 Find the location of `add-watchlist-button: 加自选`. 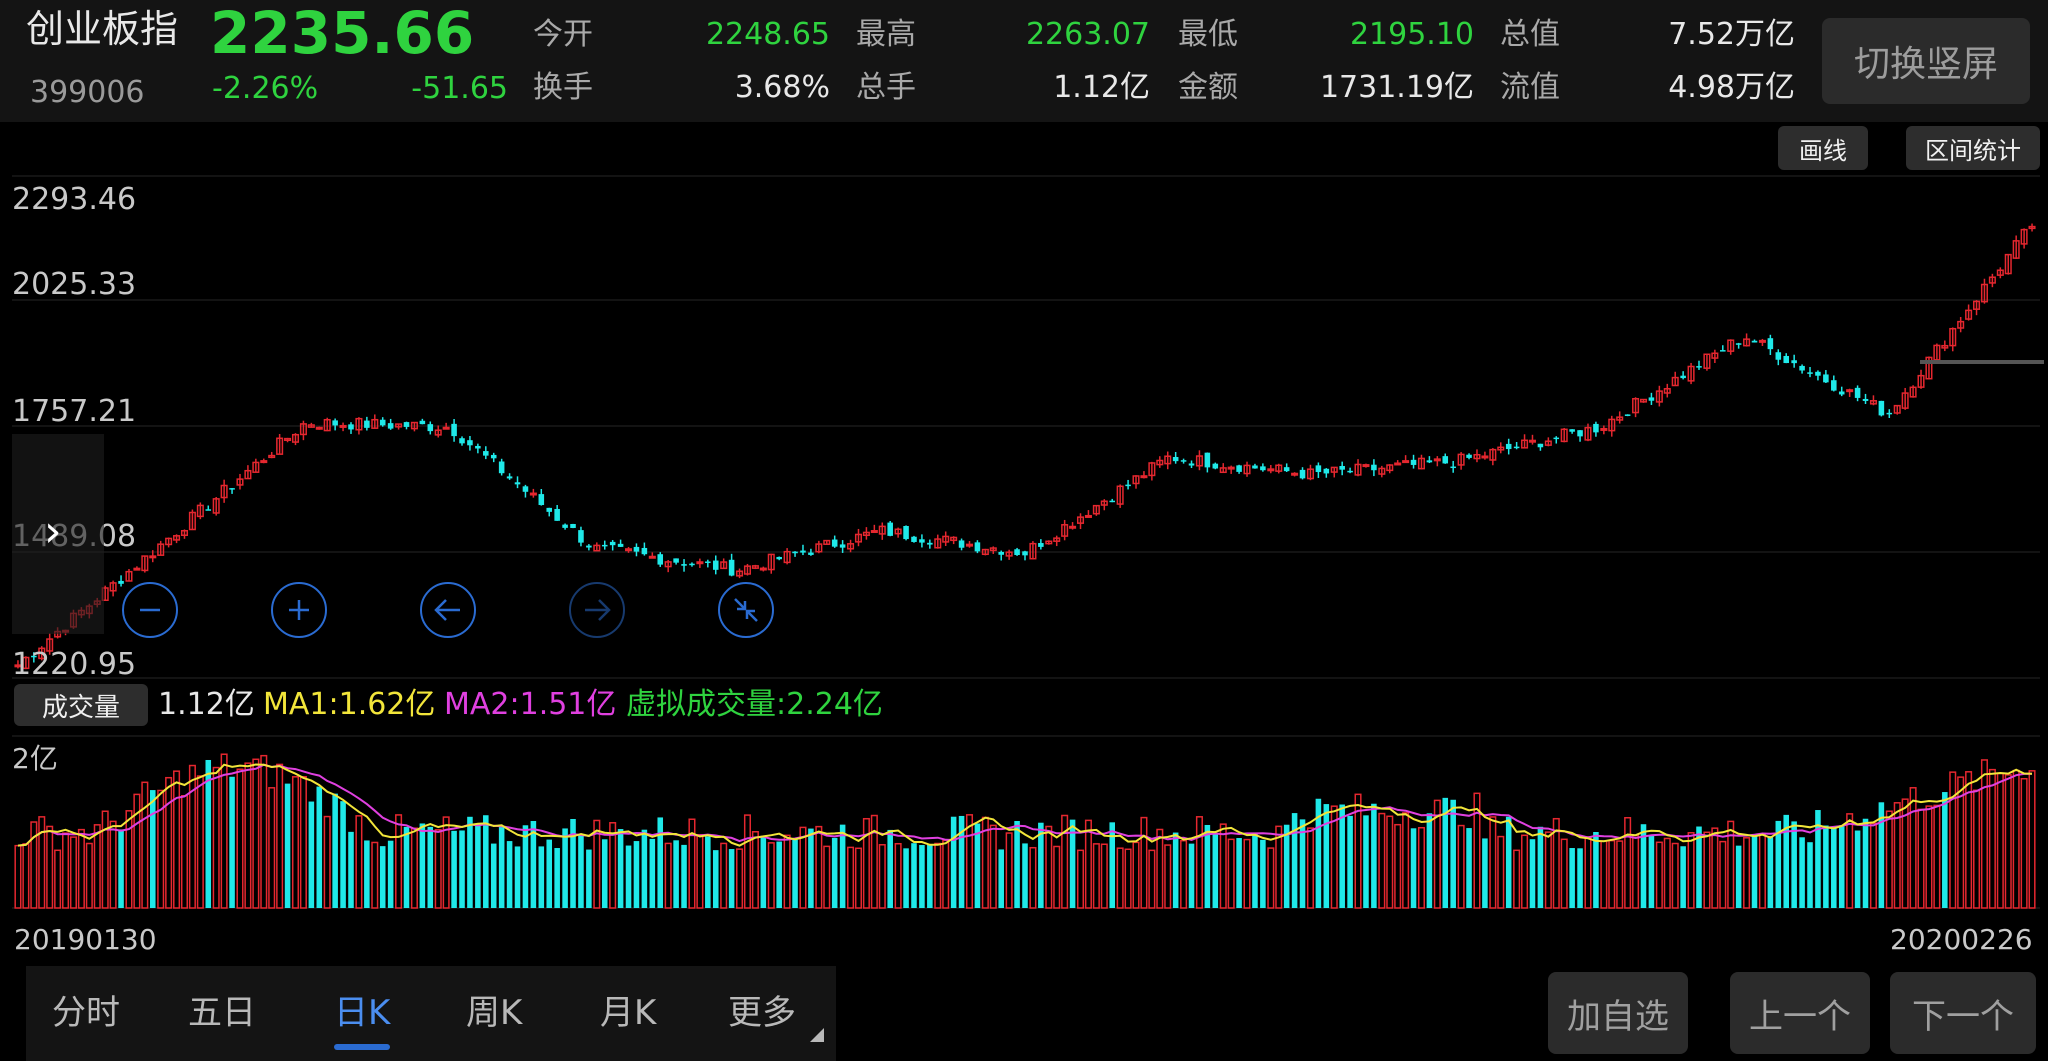

add-watchlist-button: 加自选 is located at coordinates (1618, 1013).